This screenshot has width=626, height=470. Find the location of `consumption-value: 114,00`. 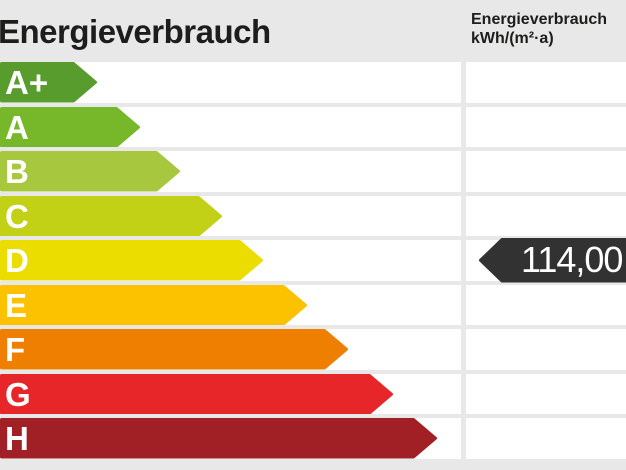

consumption-value: 114,00 is located at coordinates (572, 259).